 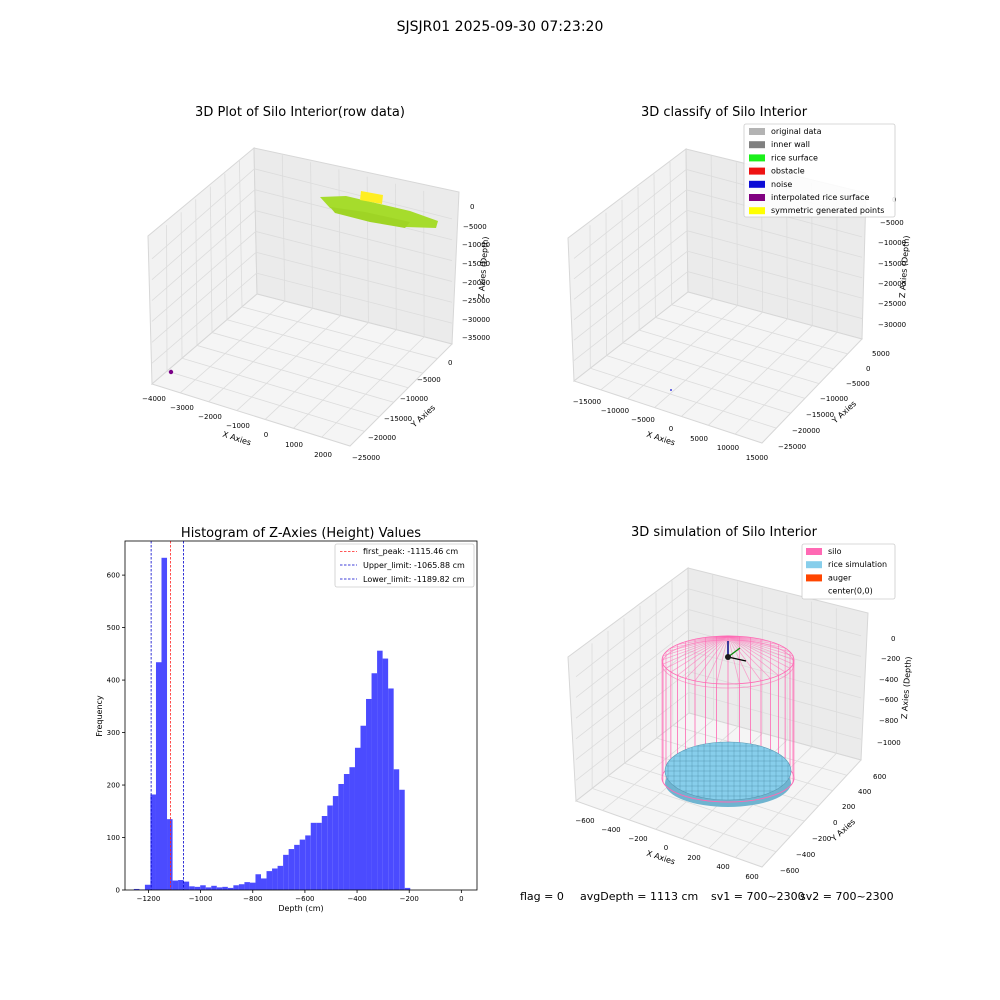 What do you see at coordinates (724, 532) in the screenshot?
I see `panel-simulation-3d-title: 3D simulation of Silo Interior` at bounding box center [724, 532].